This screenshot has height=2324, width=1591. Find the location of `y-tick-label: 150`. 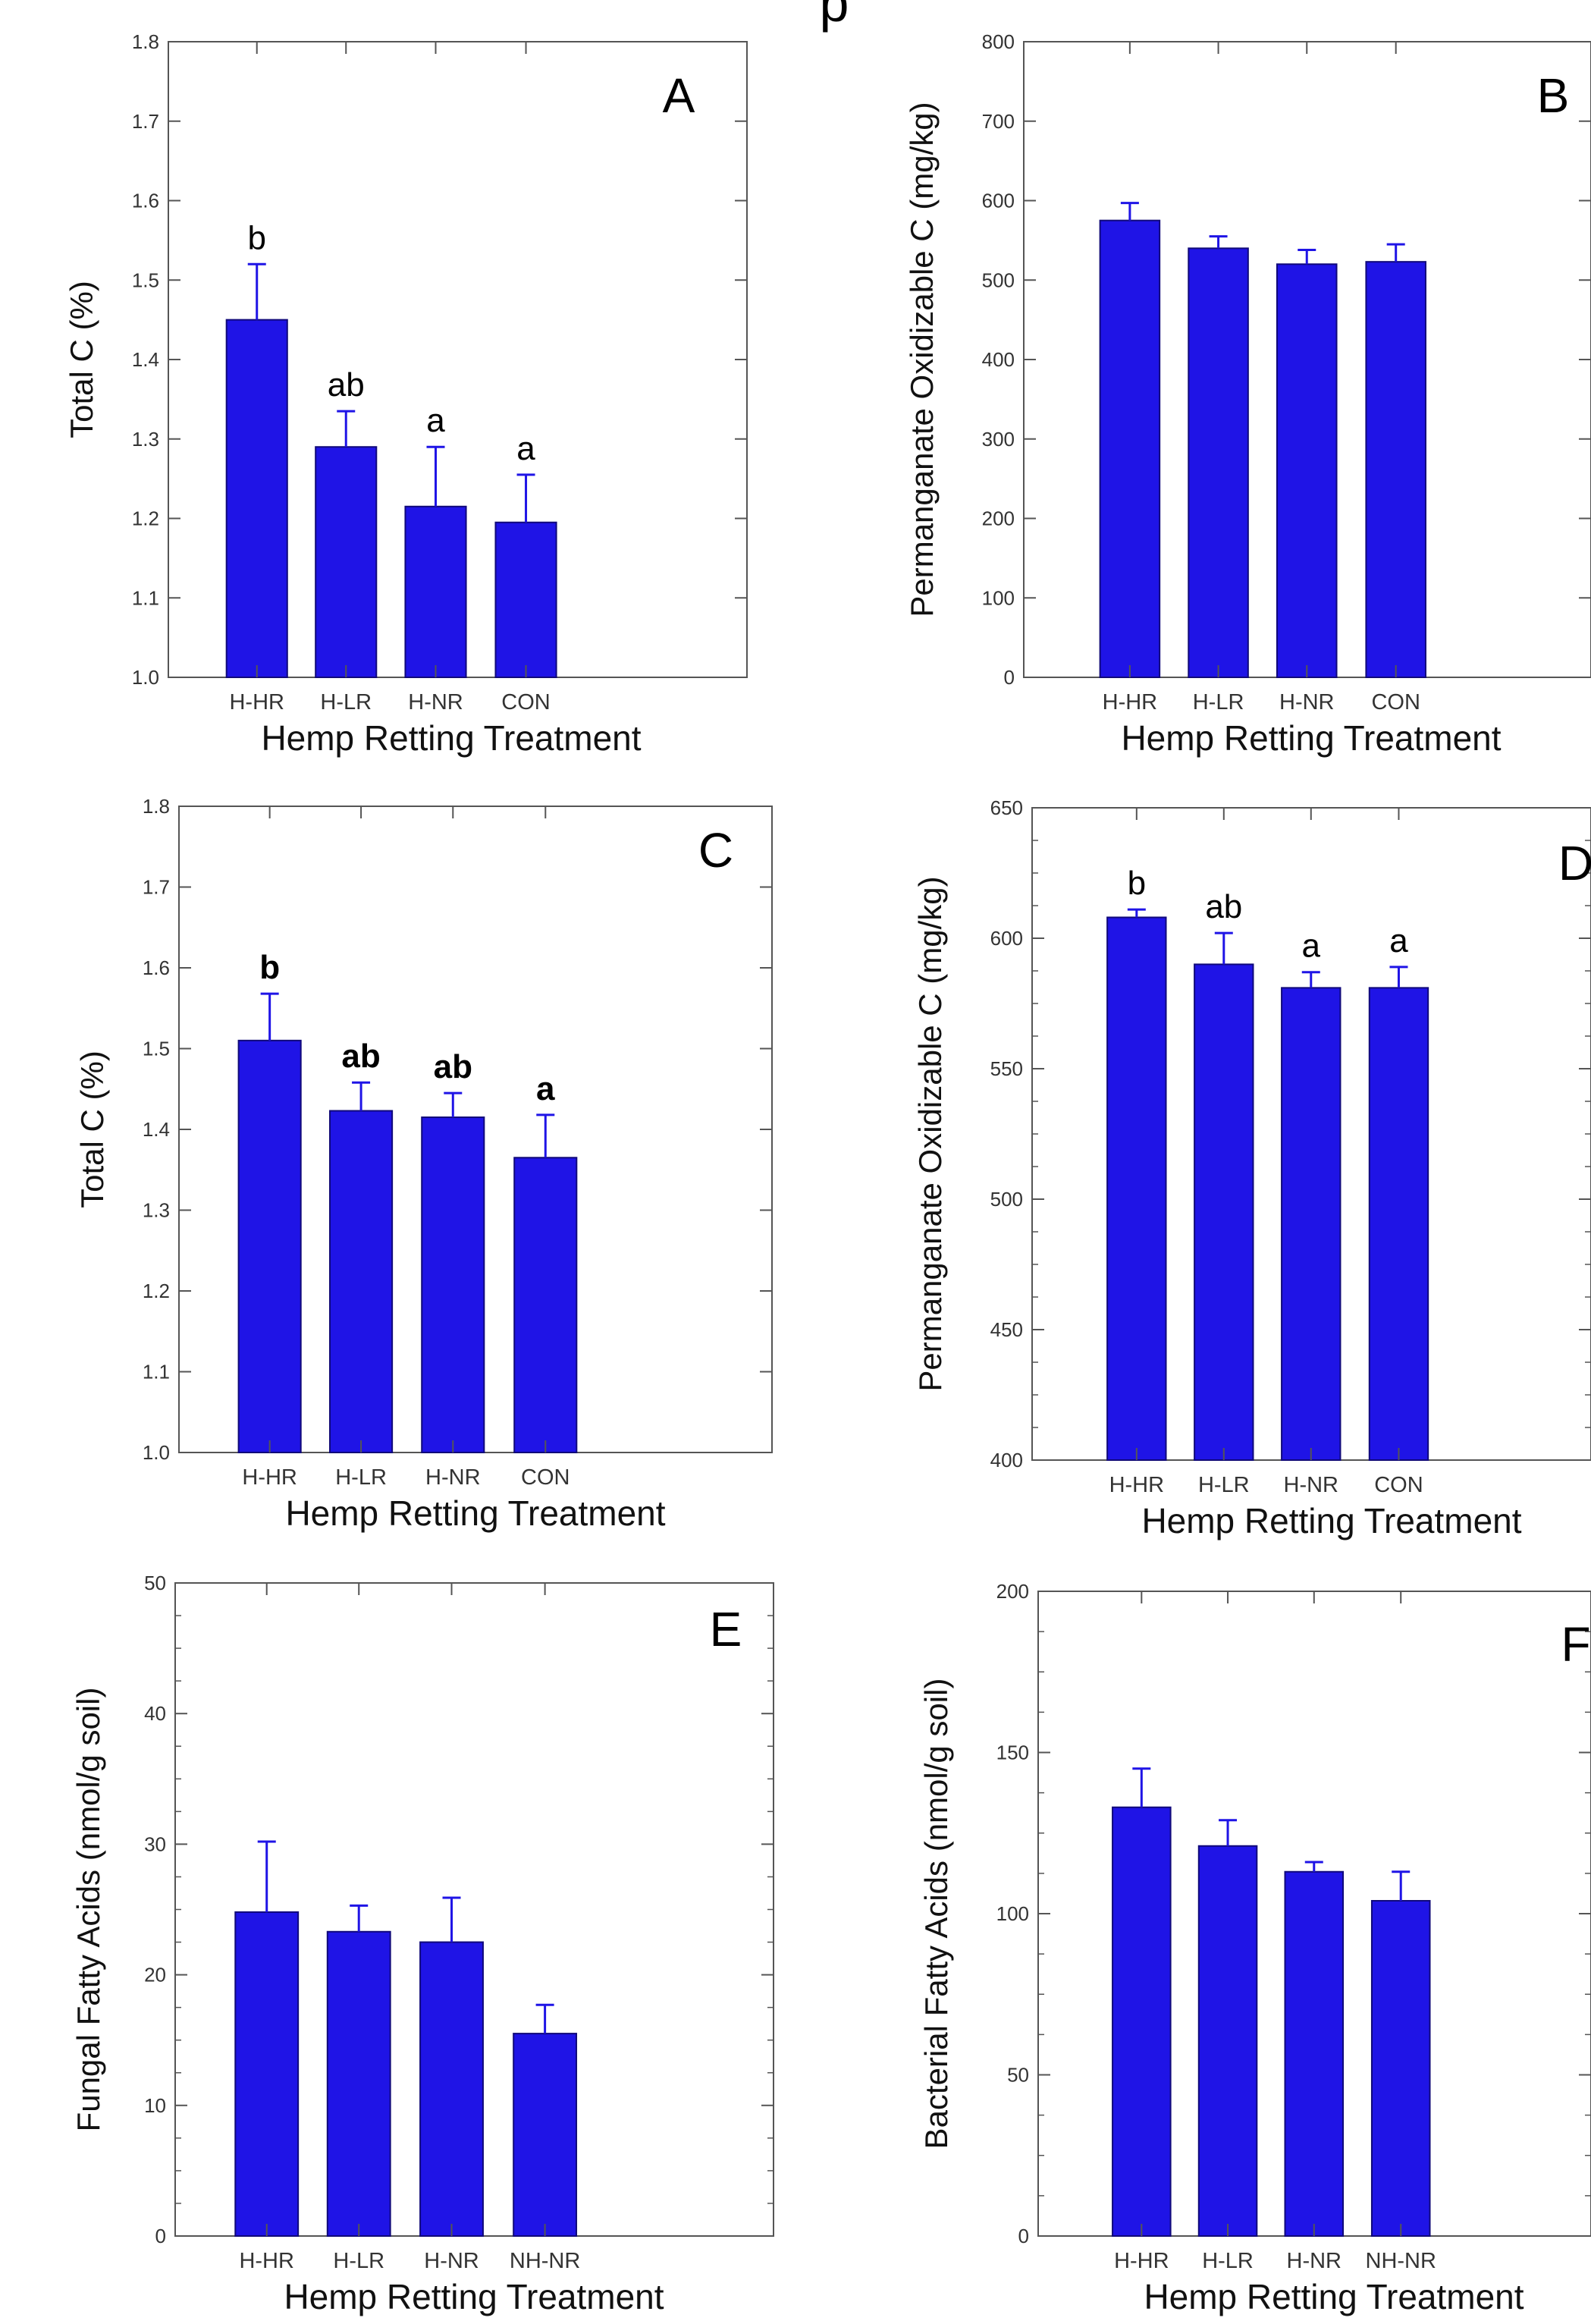

y-tick-label: 150 is located at coordinates (1012, 1752).